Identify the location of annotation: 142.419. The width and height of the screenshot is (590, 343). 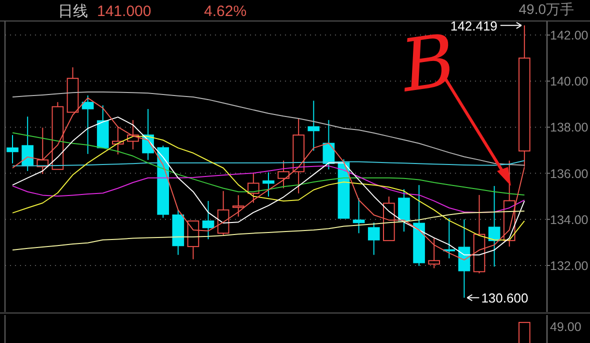
(474, 26).